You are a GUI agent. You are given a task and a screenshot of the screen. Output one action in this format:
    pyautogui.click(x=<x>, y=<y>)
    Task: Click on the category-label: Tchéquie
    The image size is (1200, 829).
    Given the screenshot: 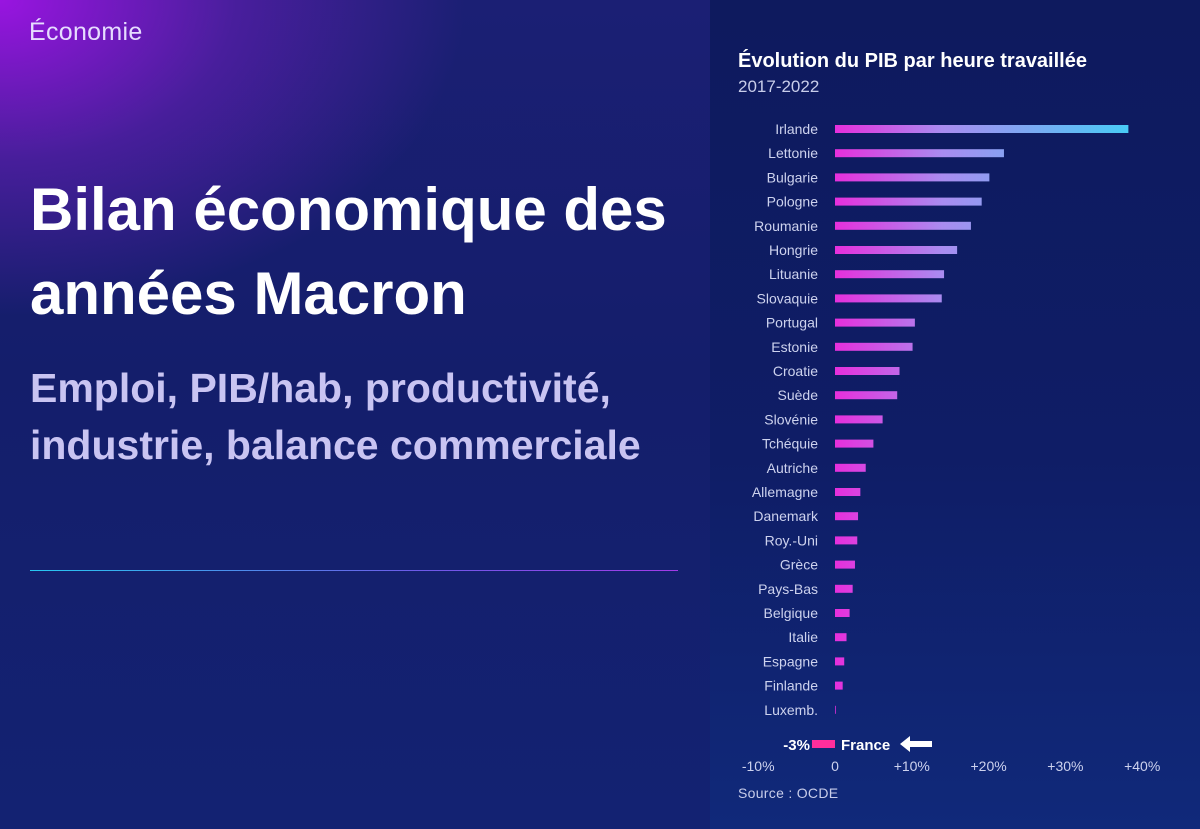 What is the action you would take?
    pyautogui.click(x=790, y=444)
    